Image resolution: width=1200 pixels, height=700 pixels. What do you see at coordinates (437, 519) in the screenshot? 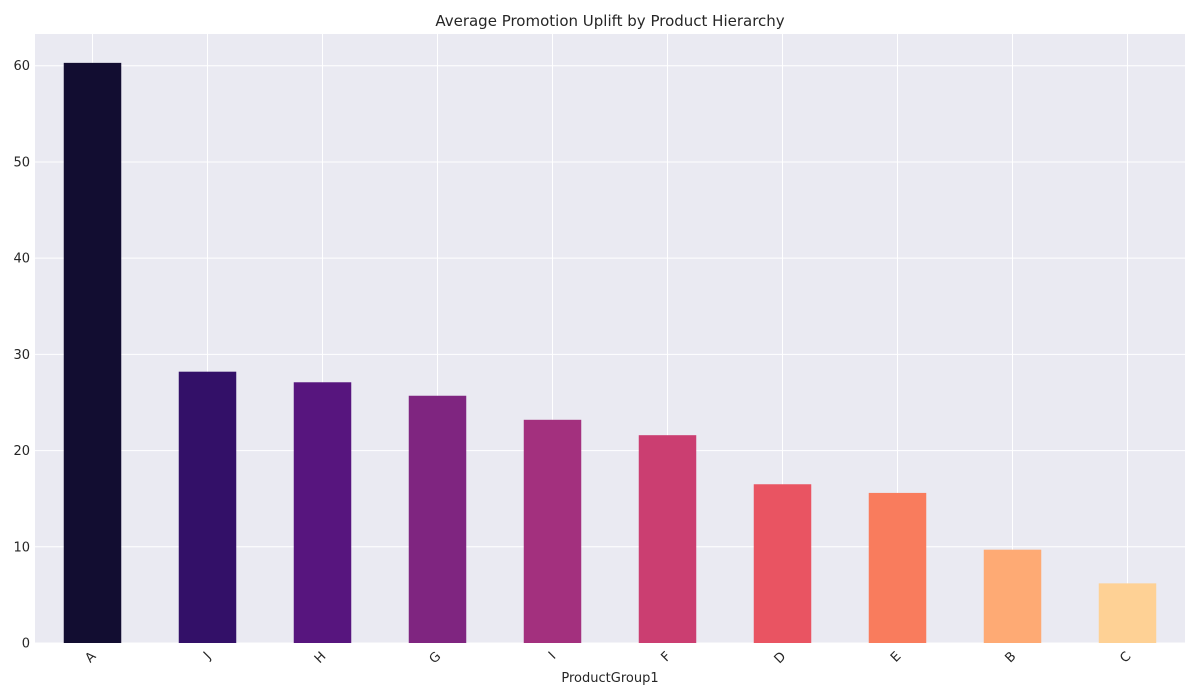
I see `bar-G` at bounding box center [437, 519].